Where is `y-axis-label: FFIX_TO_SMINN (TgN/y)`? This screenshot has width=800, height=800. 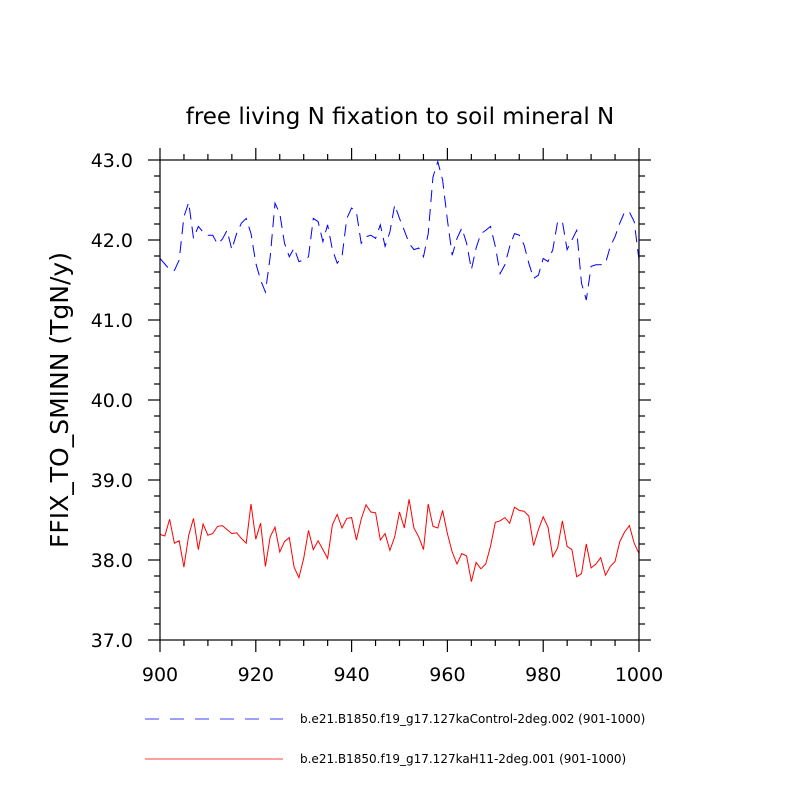
y-axis-label: FFIX_TO_SMINN (TgN/y) is located at coordinates (59, 400).